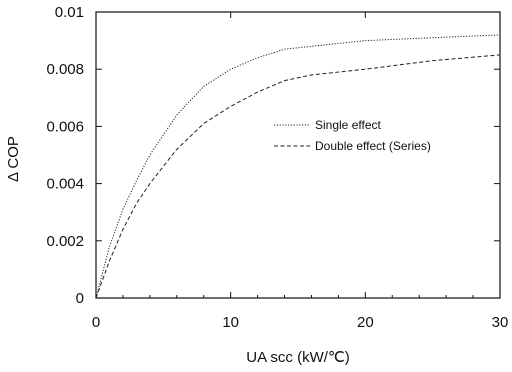  Describe the element at coordinates (65, 184) in the screenshot. I see `y-tick-label: 0.004` at that location.